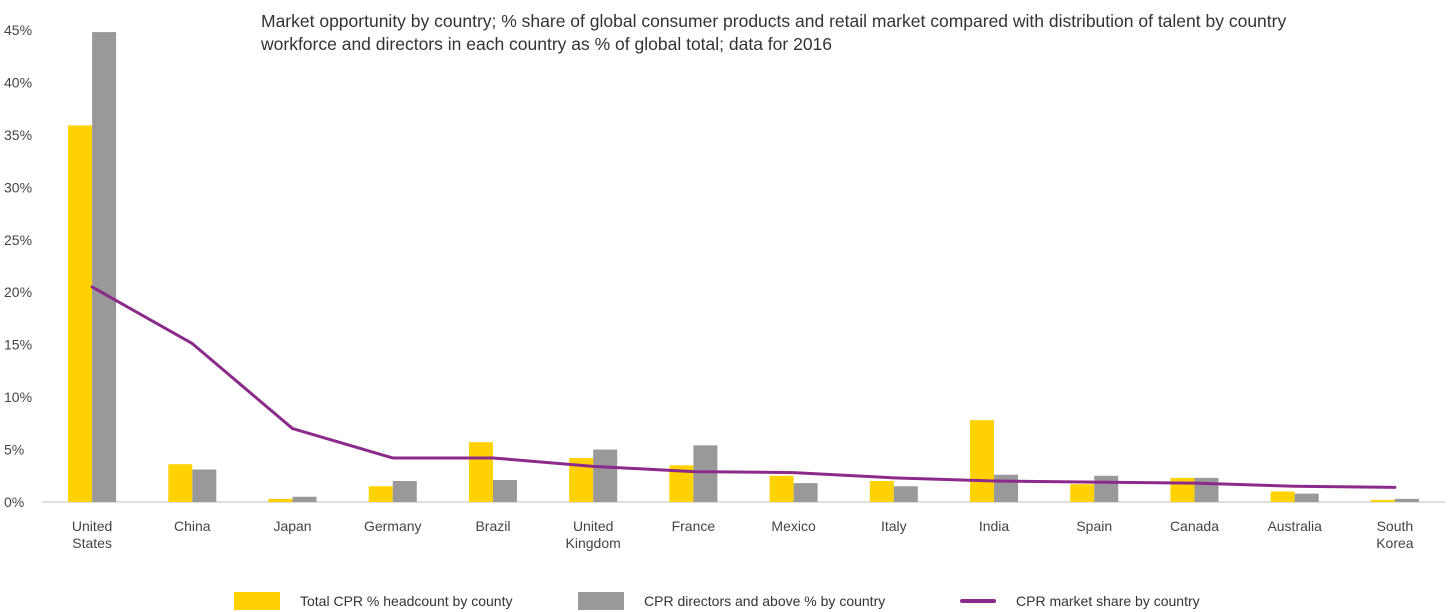  Describe the element at coordinates (18, 240) in the screenshot. I see `y-tick-label: 25%` at that location.